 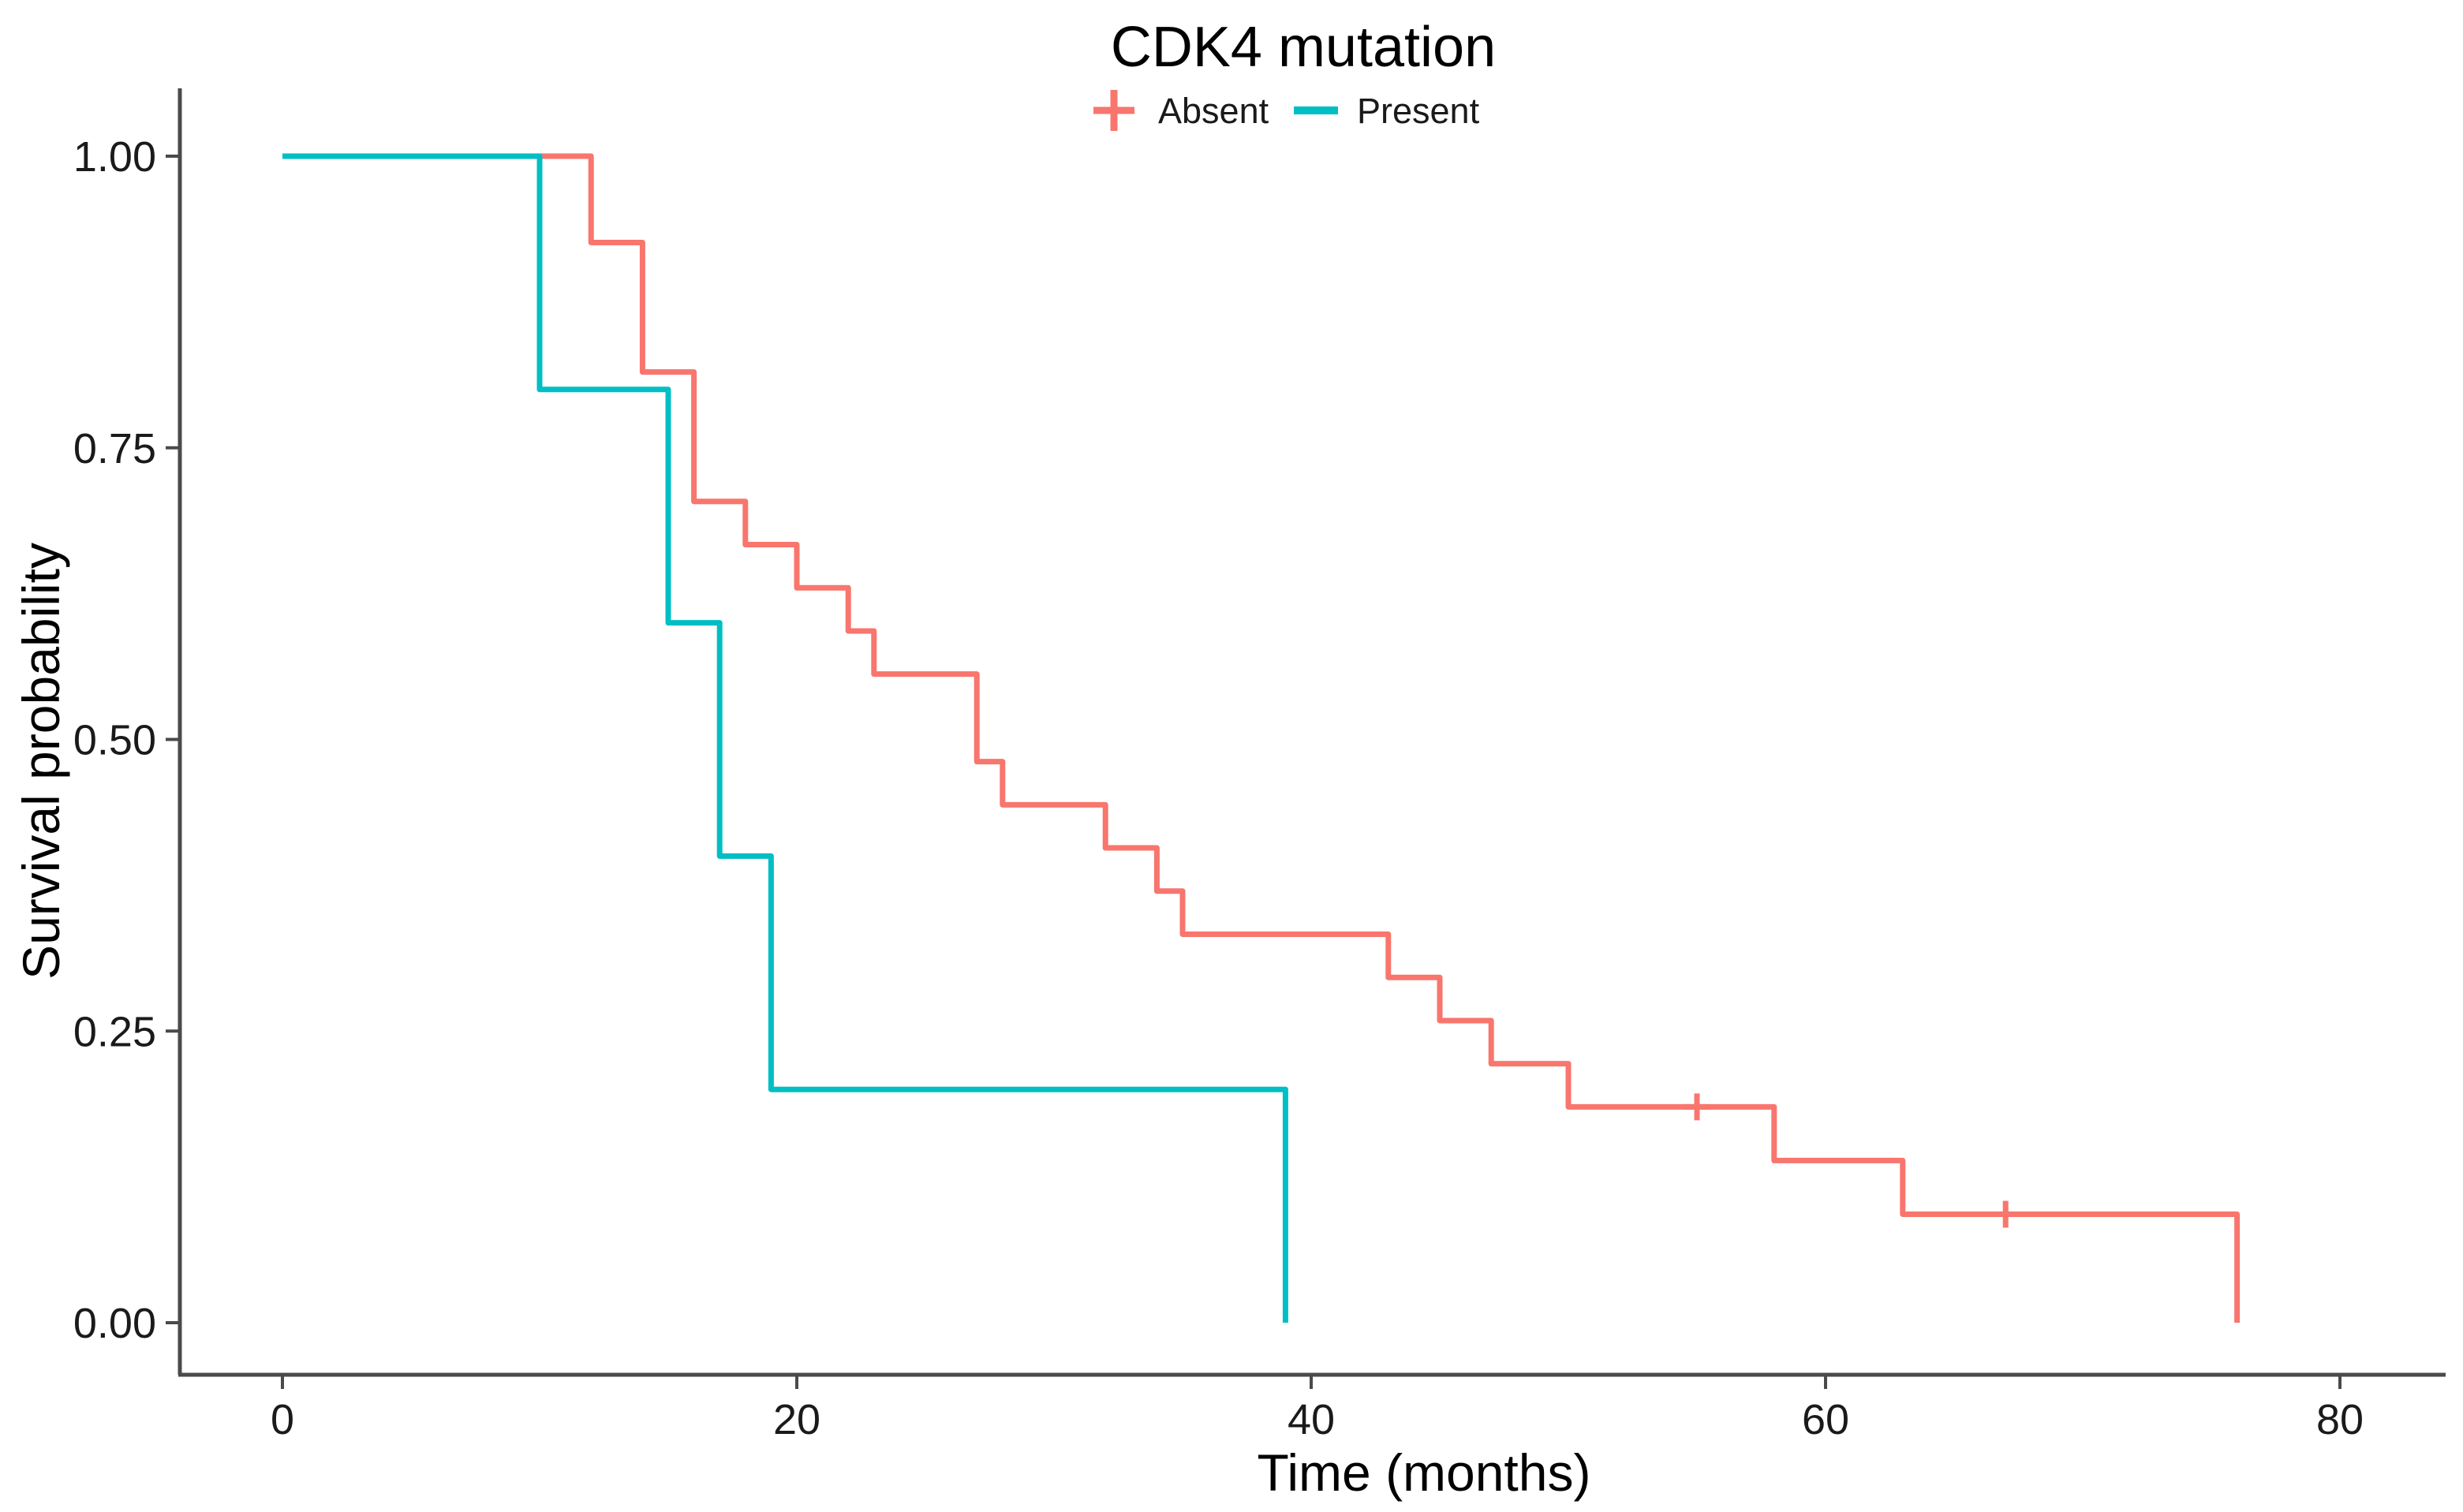 I want to click on x-tick-label: 60, so click(x=1826, y=1419).